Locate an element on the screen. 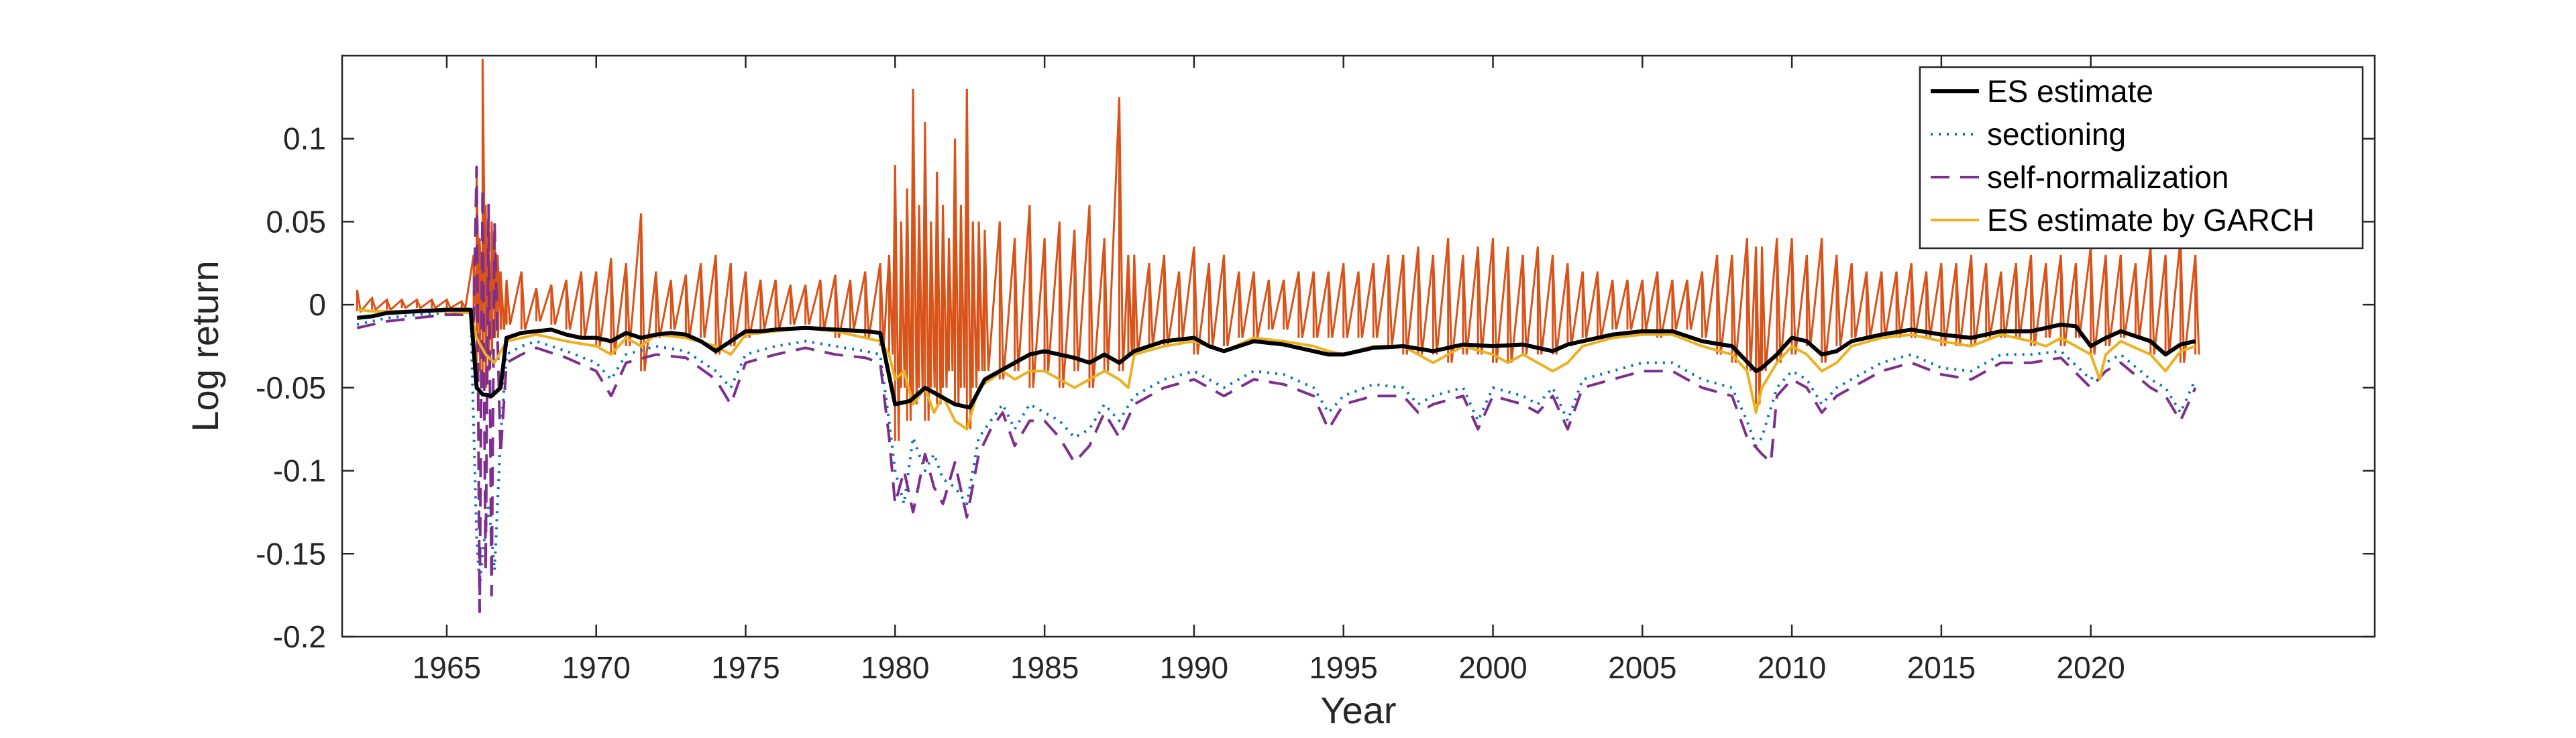 This screenshot has height=738, width=2576. y-tick-label: -0.2 is located at coordinates (299, 636).